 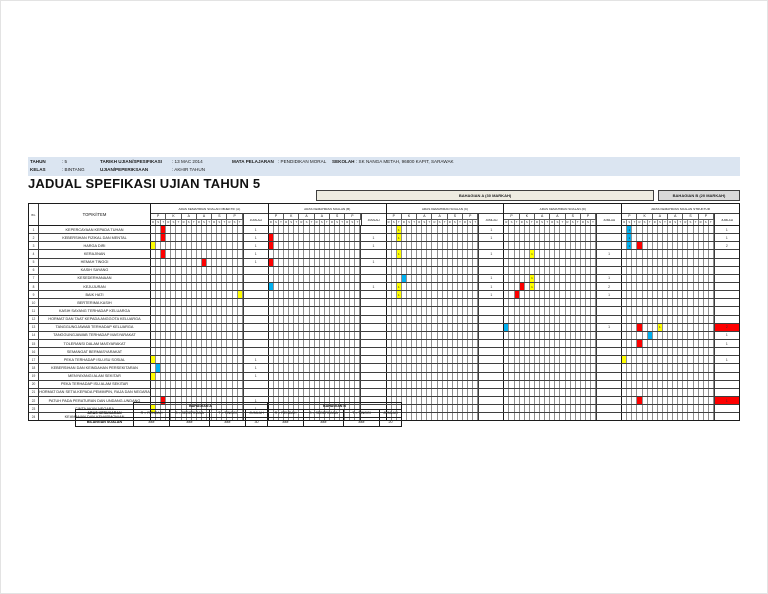 I want to click on difficulty-letter: S, so click(x=292, y=222).